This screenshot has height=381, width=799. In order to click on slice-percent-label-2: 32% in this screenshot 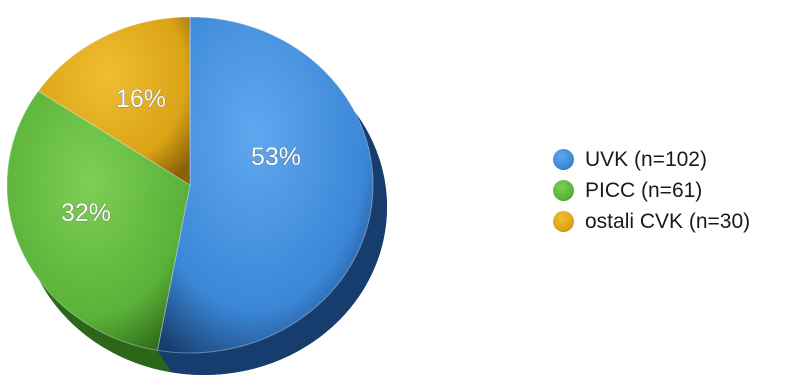, I will do `click(86, 213)`.